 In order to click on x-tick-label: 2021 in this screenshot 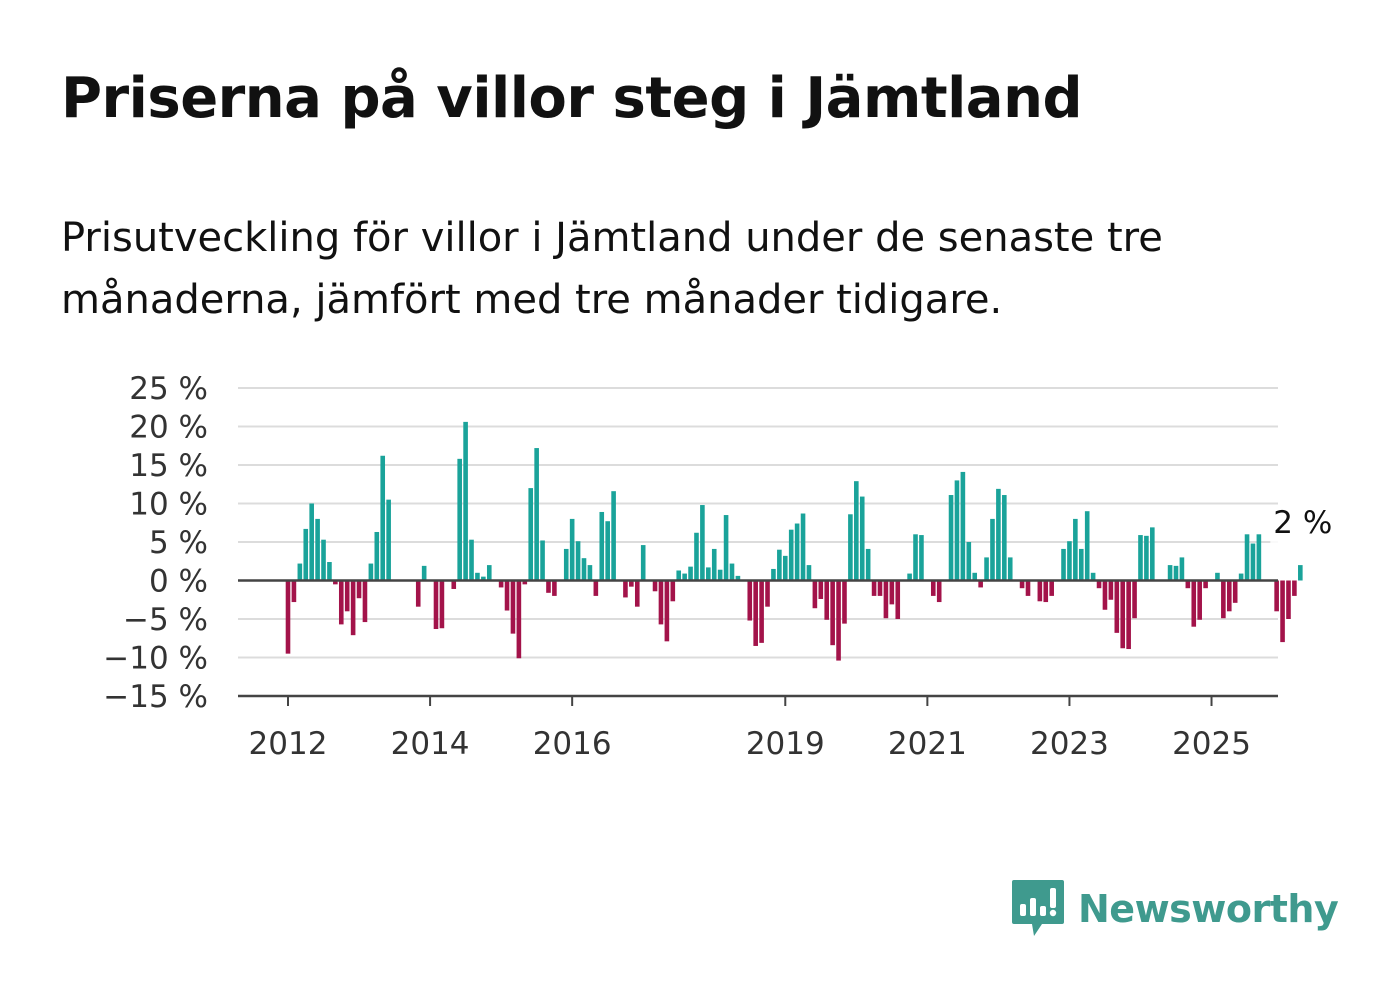, I will do `click(927, 744)`.